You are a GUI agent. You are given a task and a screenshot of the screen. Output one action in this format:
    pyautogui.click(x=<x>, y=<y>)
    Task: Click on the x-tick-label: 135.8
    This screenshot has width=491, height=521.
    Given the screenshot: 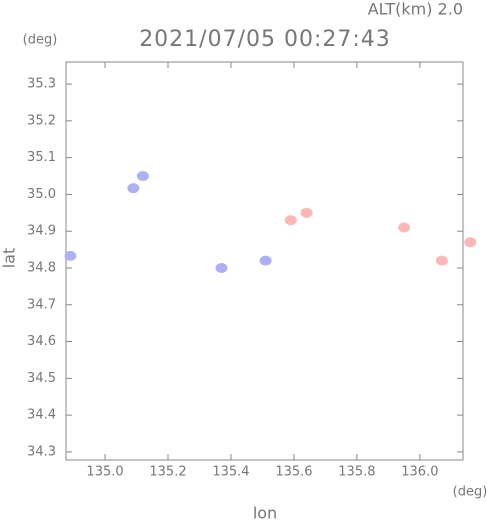 What is the action you would take?
    pyautogui.click(x=356, y=472)
    